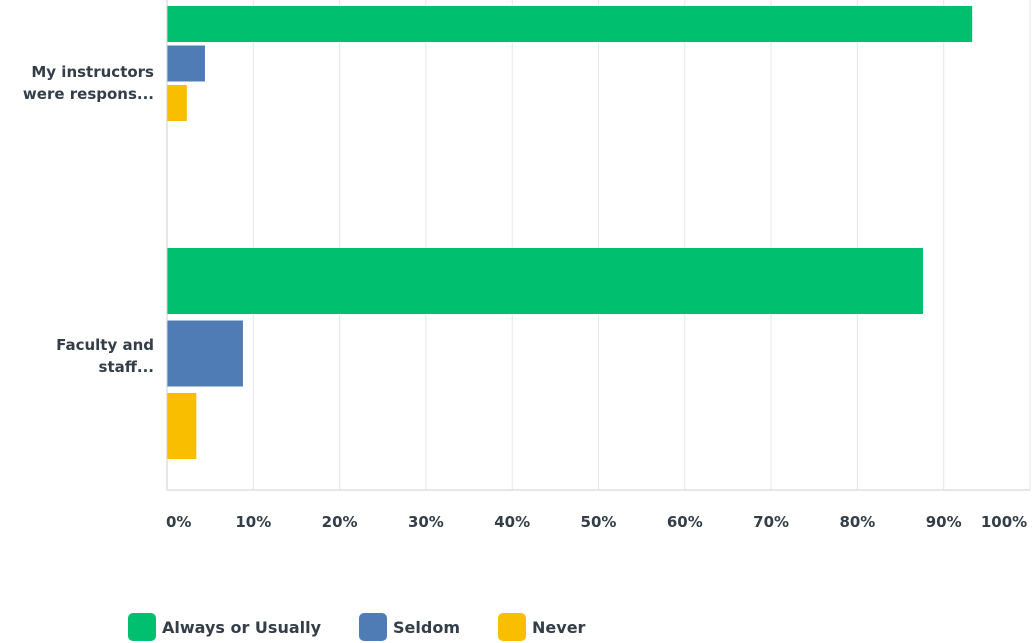 This screenshot has height=643, width=1034. I want to click on x-tick-label: 60%, so click(685, 522).